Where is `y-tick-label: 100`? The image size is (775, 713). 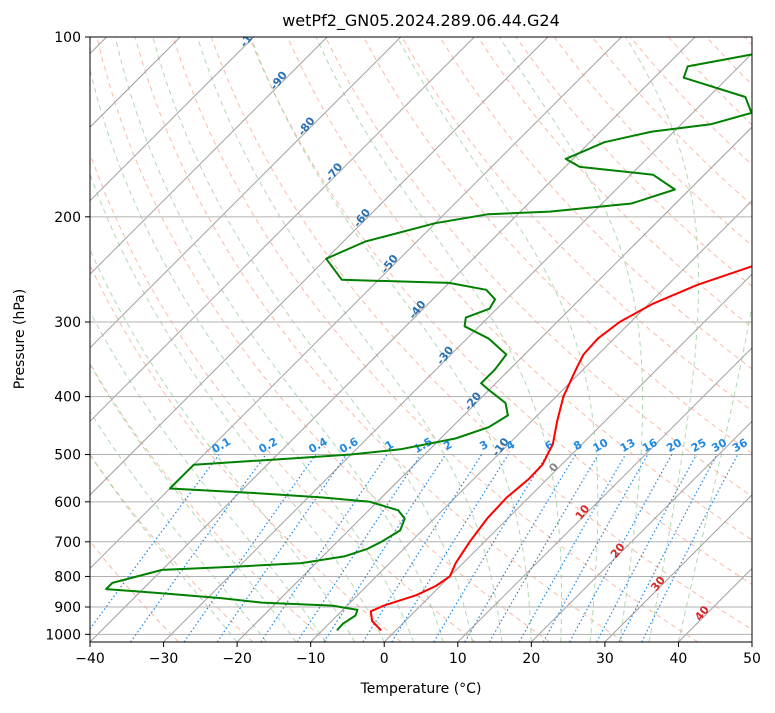
y-tick-label: 100 is located at coordinates (67, 38).